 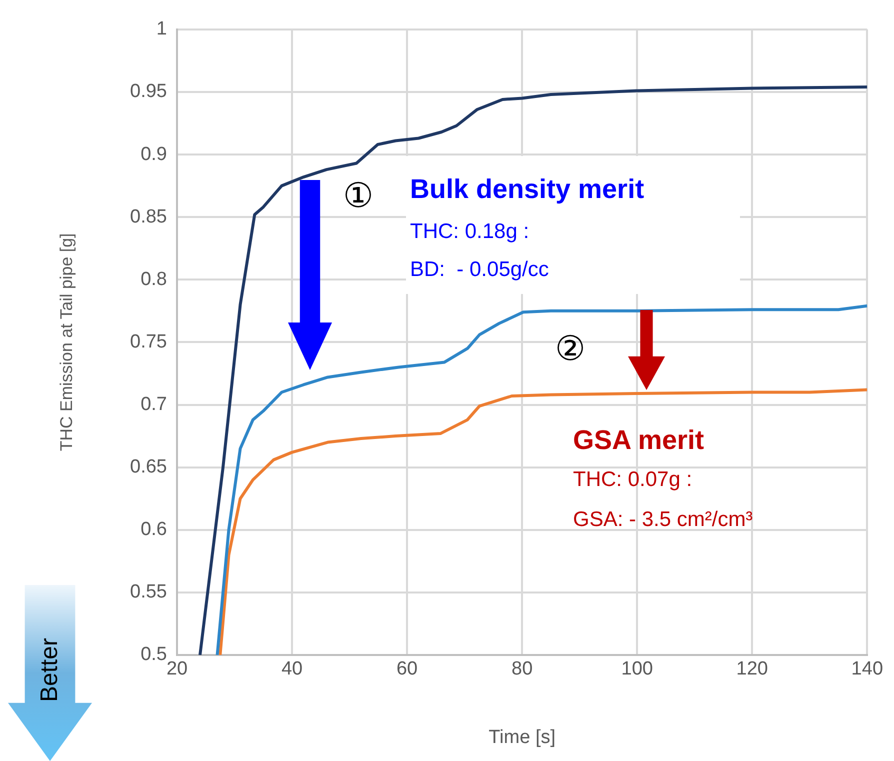 I want to click on y-tick-label: 1, so click(x=161, y=29).